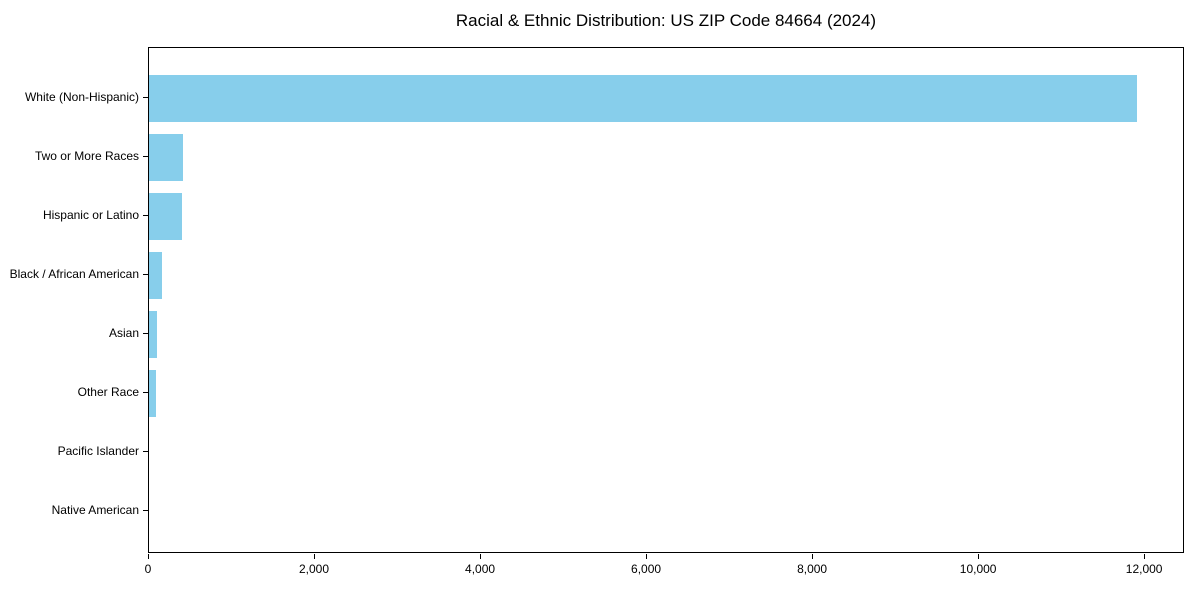 This screenshot has height=600, width=1200. I want to click on y-tick-label: Two or More Races, so click(86, 156).